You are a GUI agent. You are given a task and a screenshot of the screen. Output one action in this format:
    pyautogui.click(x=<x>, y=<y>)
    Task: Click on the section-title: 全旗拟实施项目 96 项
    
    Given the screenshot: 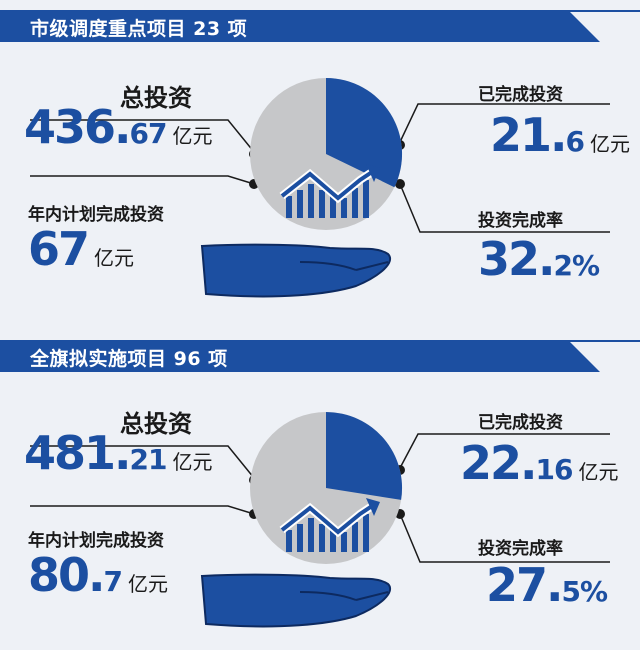 What is the action you would take?
    pyautogui.click(x=129, y=359)
    